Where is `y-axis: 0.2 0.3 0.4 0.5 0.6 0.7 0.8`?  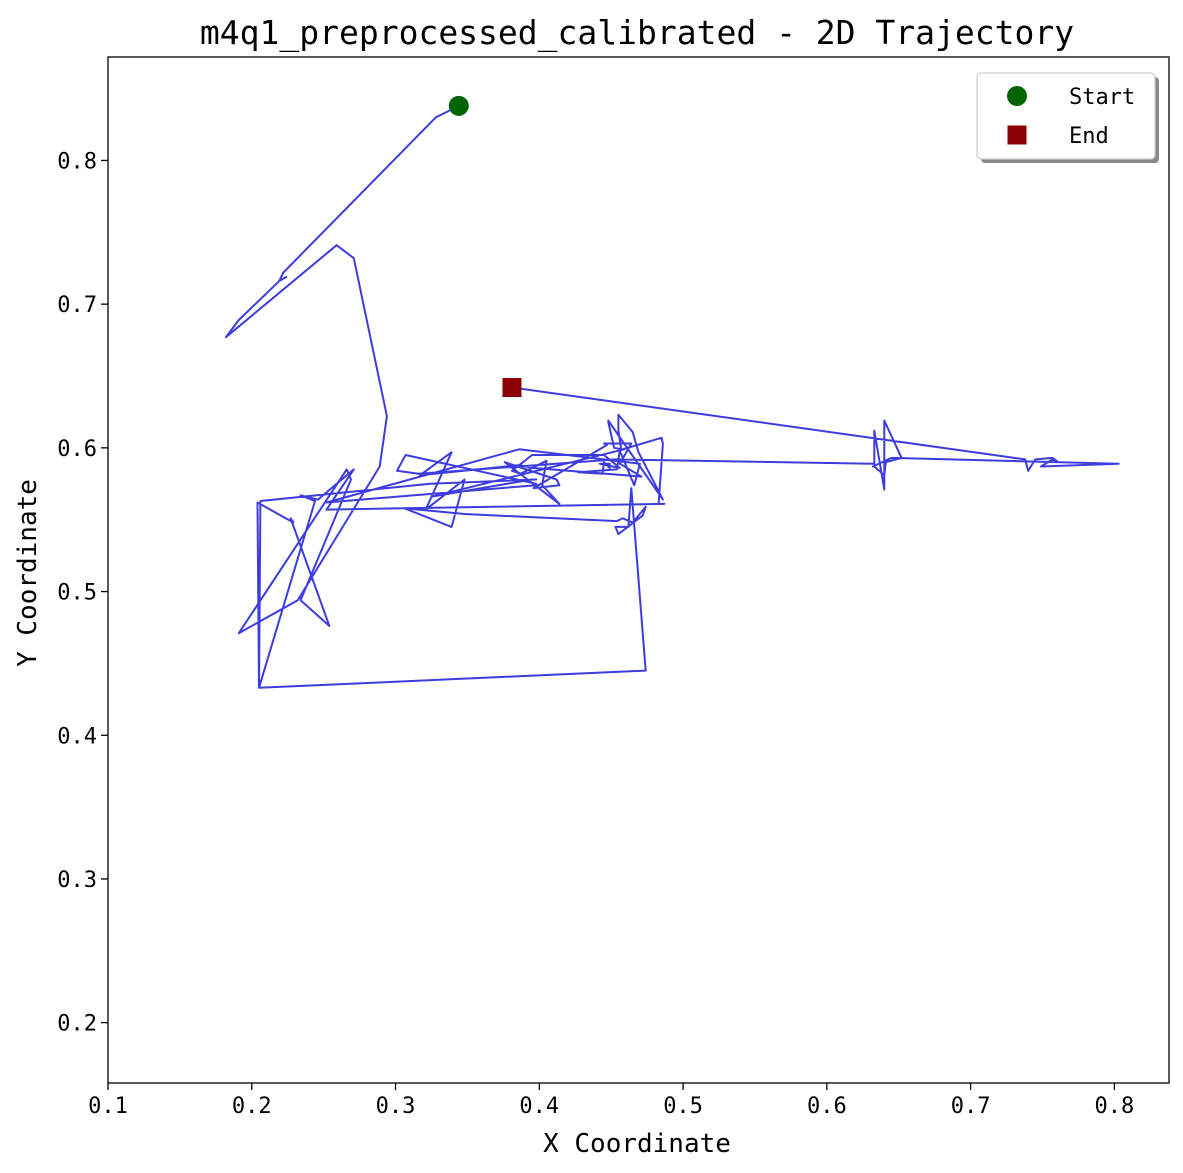
y-axis: 0.2 0.3 0.4 0.5 0.6 0.7 0.8 is located at coordinates (82, 593).